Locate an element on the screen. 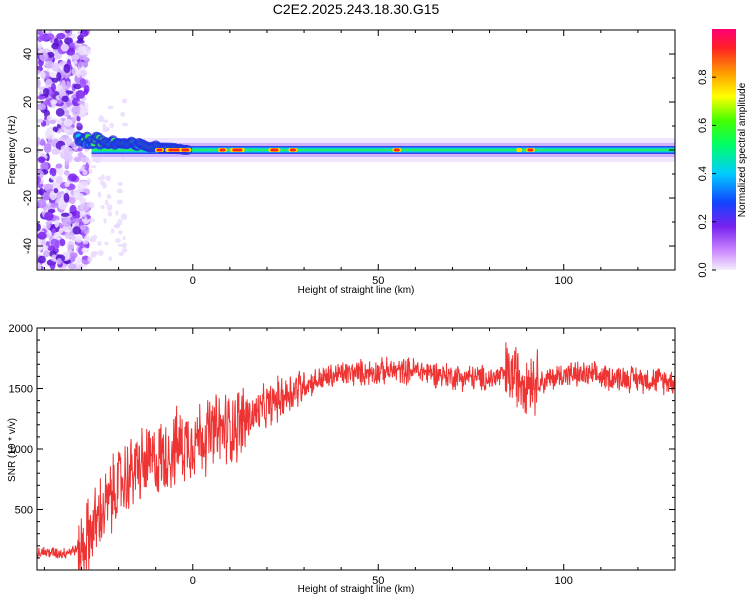  snr-x-tick-label: 100 is located at coordinates (564, 581).